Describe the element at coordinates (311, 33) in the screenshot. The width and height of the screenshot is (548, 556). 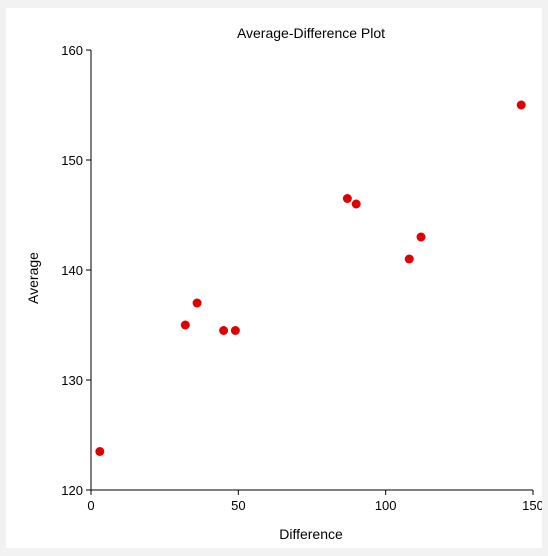
I see `chart-title: Average-Difference Plot` at that location.